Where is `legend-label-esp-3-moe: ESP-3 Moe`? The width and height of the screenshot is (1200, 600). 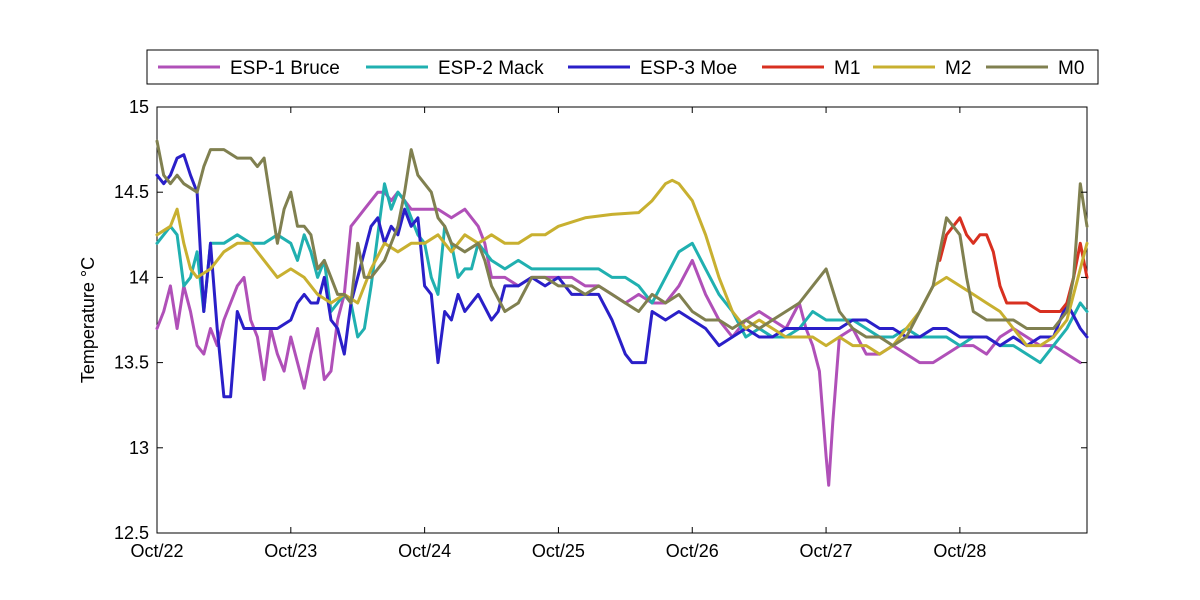 legend-label-esp-3-moe: ESP-3 Moe is located at coordinates (688, 68).